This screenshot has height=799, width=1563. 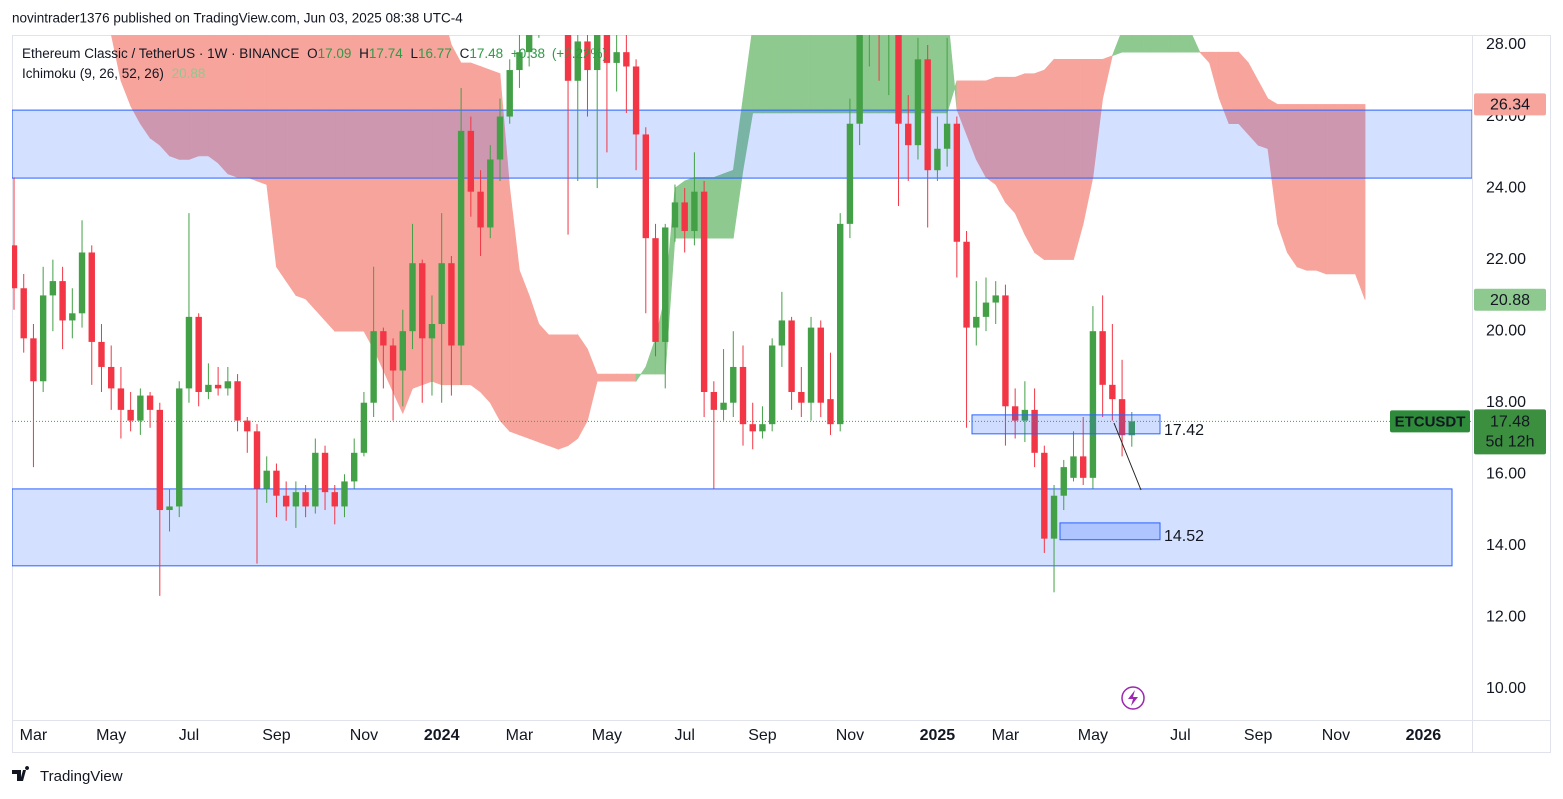 I want to click on x-tick-label: Nov, so click(x=850, y=735).